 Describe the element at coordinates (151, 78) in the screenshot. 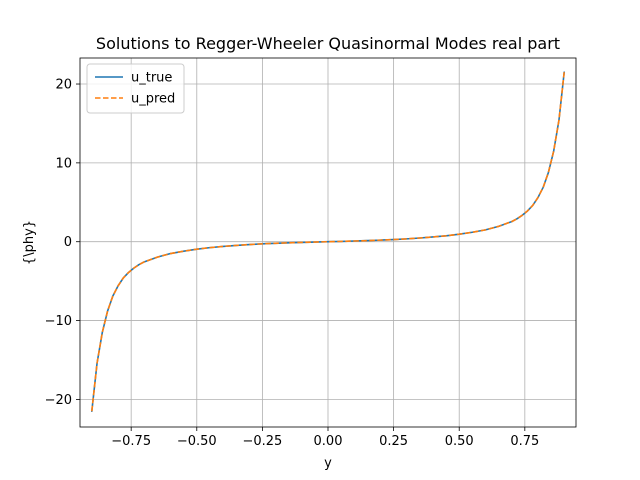

I see `legend-label-u-true: u_true` at that location.